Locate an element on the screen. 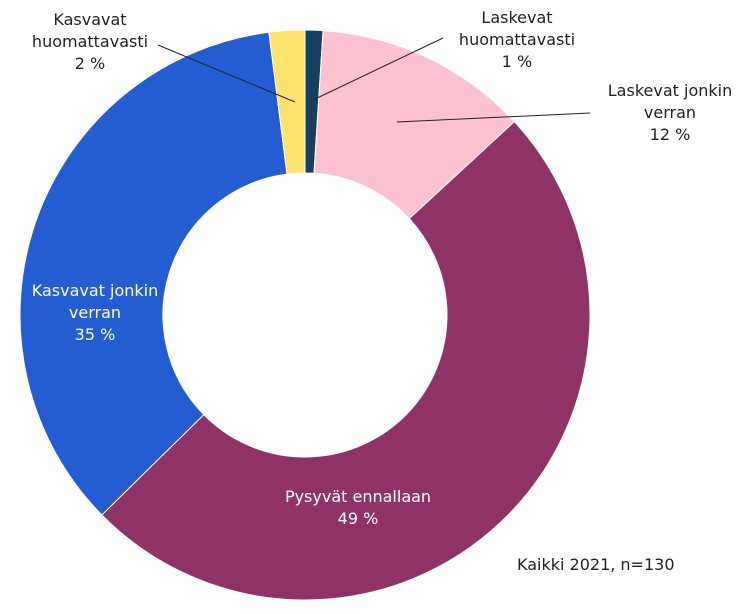 The image size is (753, 614). caption: Kaikki 2021, n=130 is located at coordinates (596, 564).